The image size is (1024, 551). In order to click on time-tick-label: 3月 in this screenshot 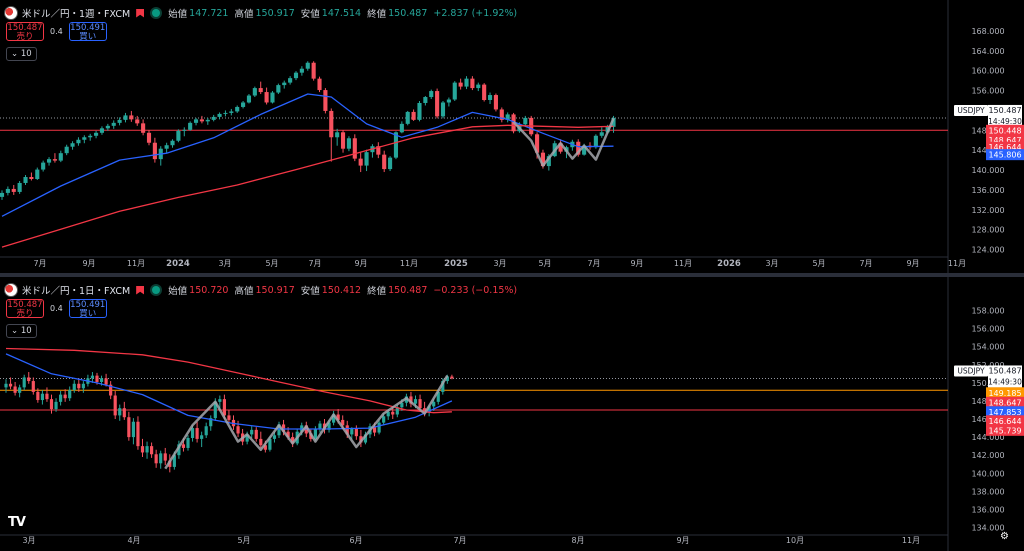, I will do `click(224, 263)`.